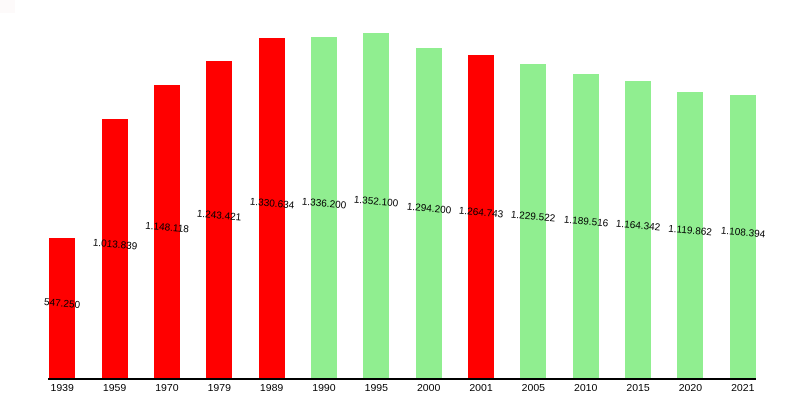 Image resolution: width=800 pixels, height=400 pixels. I want to click on year-label-2020: 2020, so click(690, 388).